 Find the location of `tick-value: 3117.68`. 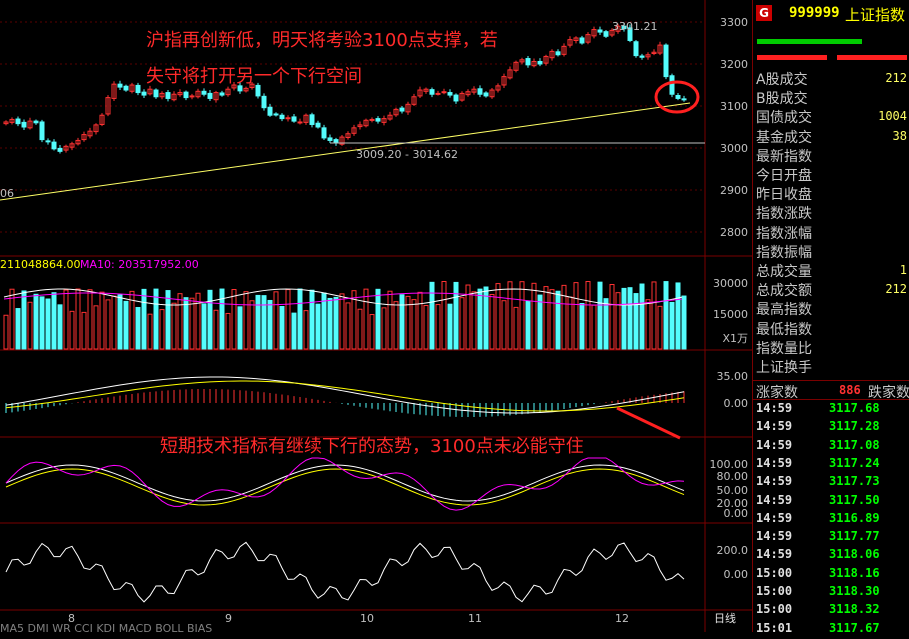

tick-value: 3117.68 is located at coordinates (854, 408).